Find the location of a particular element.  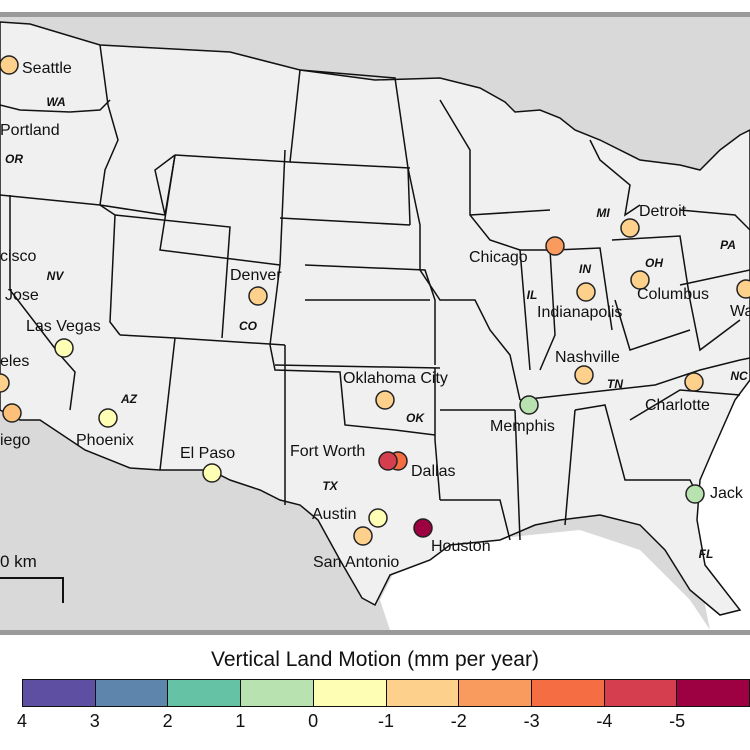

city-marker-el-paso is located at coordinates (212, 473).